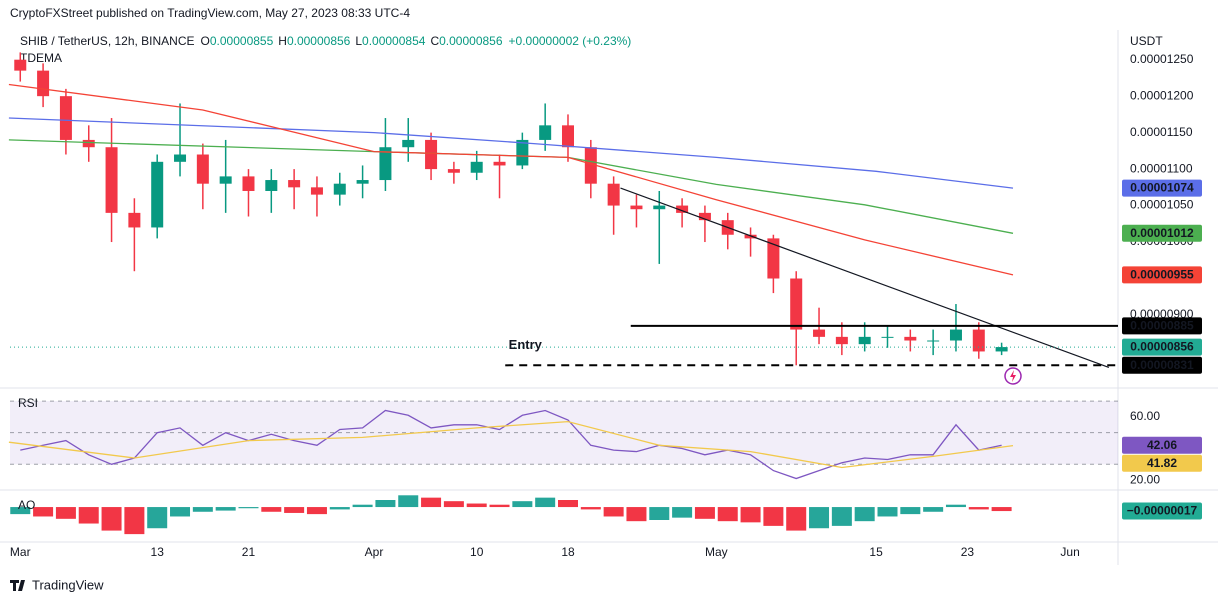 This screenshot has width=1218, height=603. I want to click on y-tick-label: 20.00, so click(1145, 479).